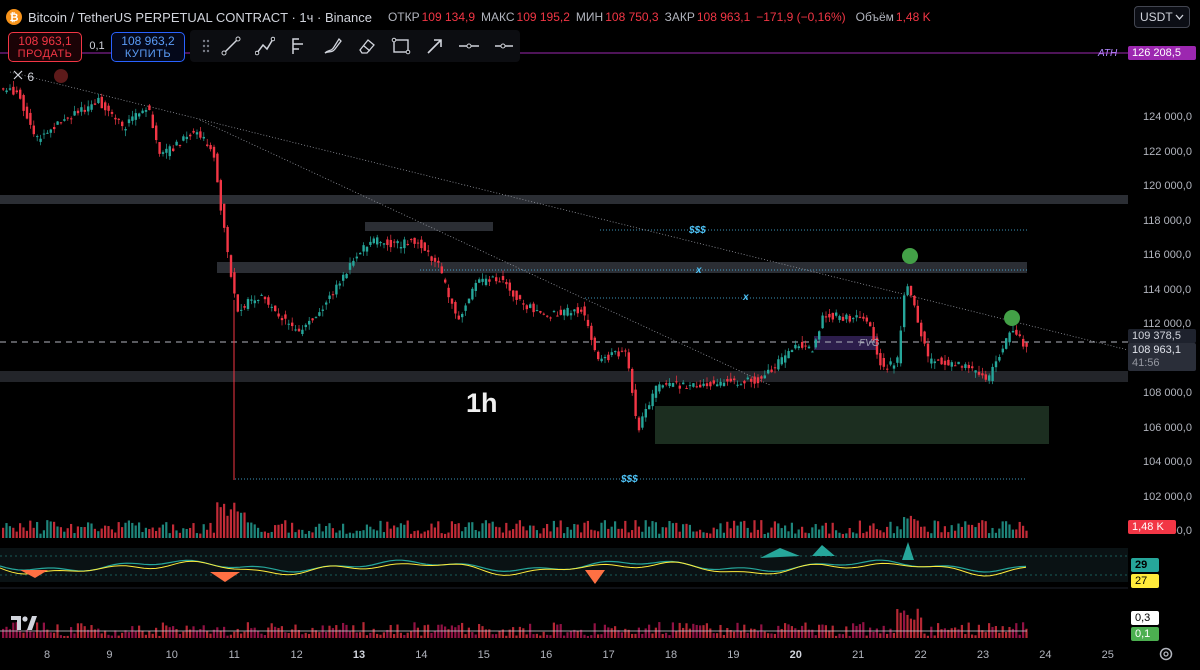 This screenshot has height=670, width=1200. Describe the element at coordinates (697, 230) in the screenshot. I see `liquidity-label-top: $$$` at that location.